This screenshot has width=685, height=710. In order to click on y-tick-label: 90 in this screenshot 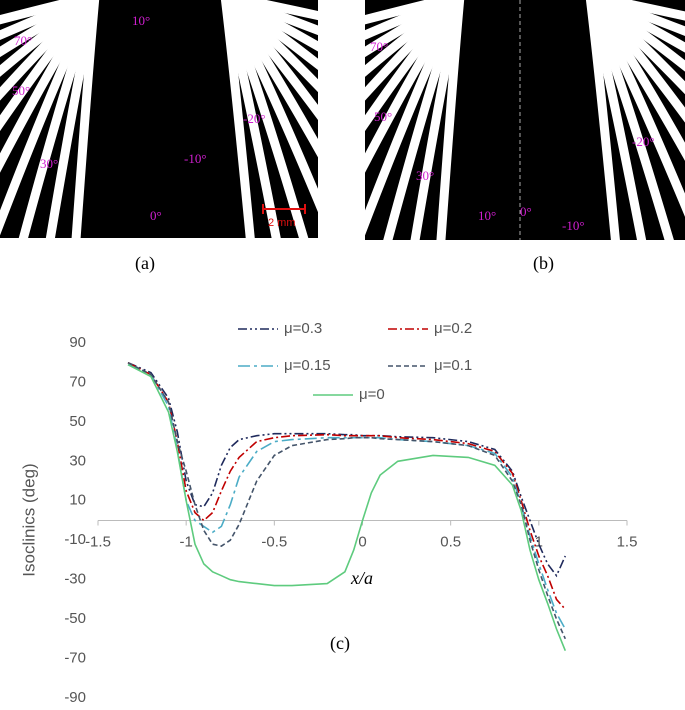, I will do `click(77, 342)`.